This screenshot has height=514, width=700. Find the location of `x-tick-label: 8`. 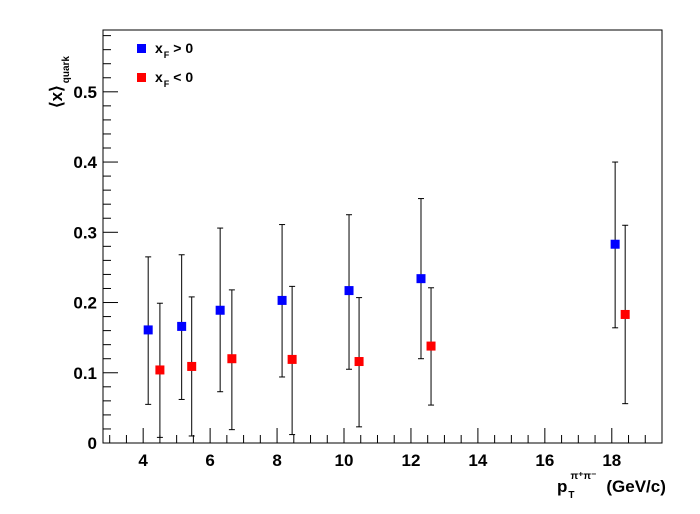

x-tick-label: 8 is located at coordinates (276, 460).